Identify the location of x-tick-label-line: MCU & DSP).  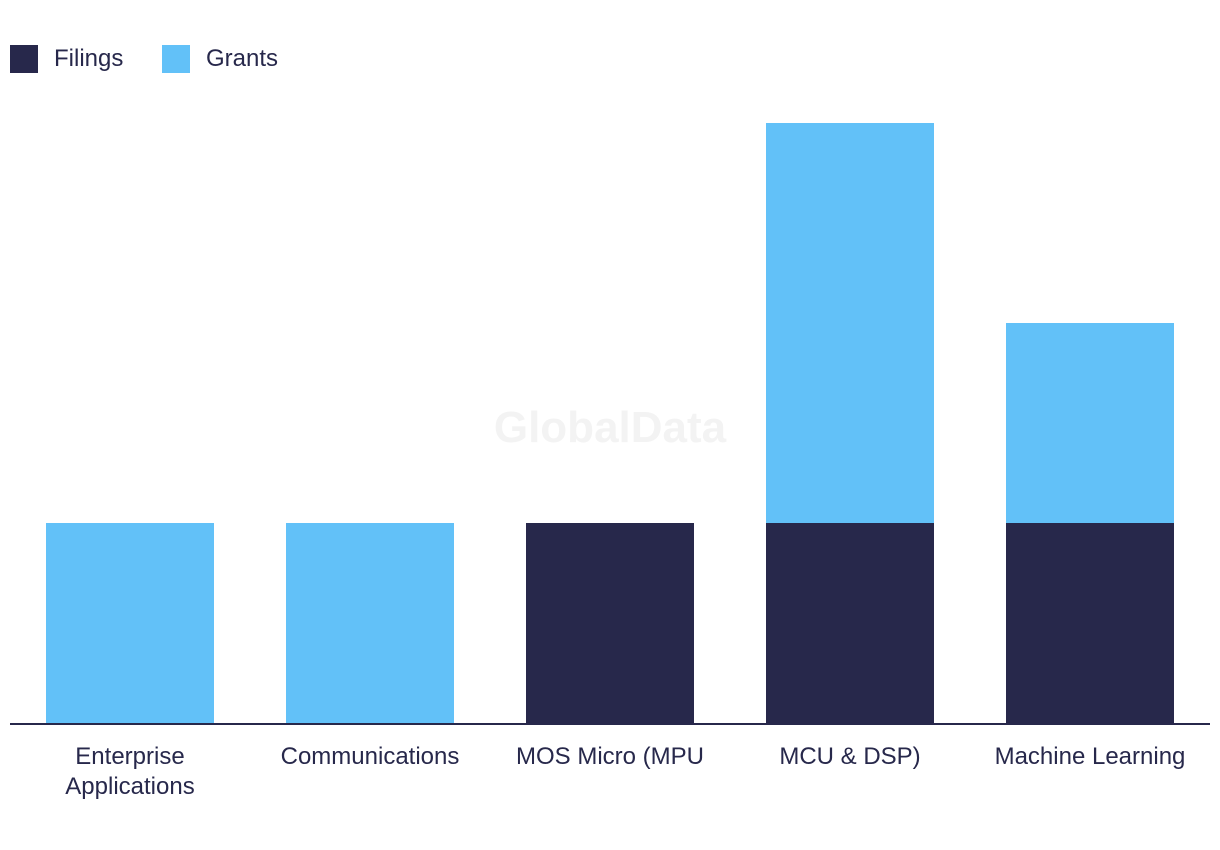
(849, 756).